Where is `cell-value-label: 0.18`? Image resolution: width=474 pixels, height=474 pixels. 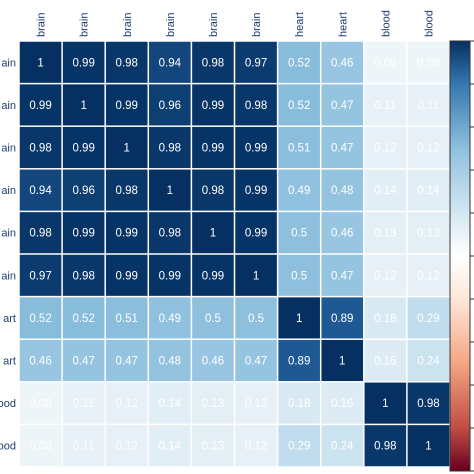 cell-value-label: 0.18 is located at coordinates (385, 319).